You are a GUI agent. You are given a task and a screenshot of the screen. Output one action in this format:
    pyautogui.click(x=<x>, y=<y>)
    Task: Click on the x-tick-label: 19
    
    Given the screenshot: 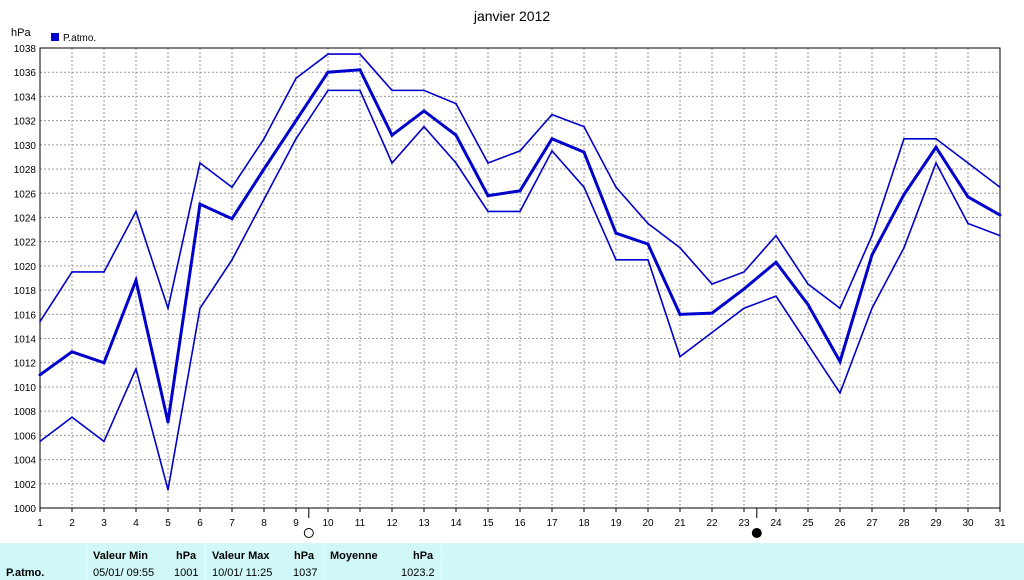 What is the action you would take?
    pyautogui.click(x=616, y=523)
    